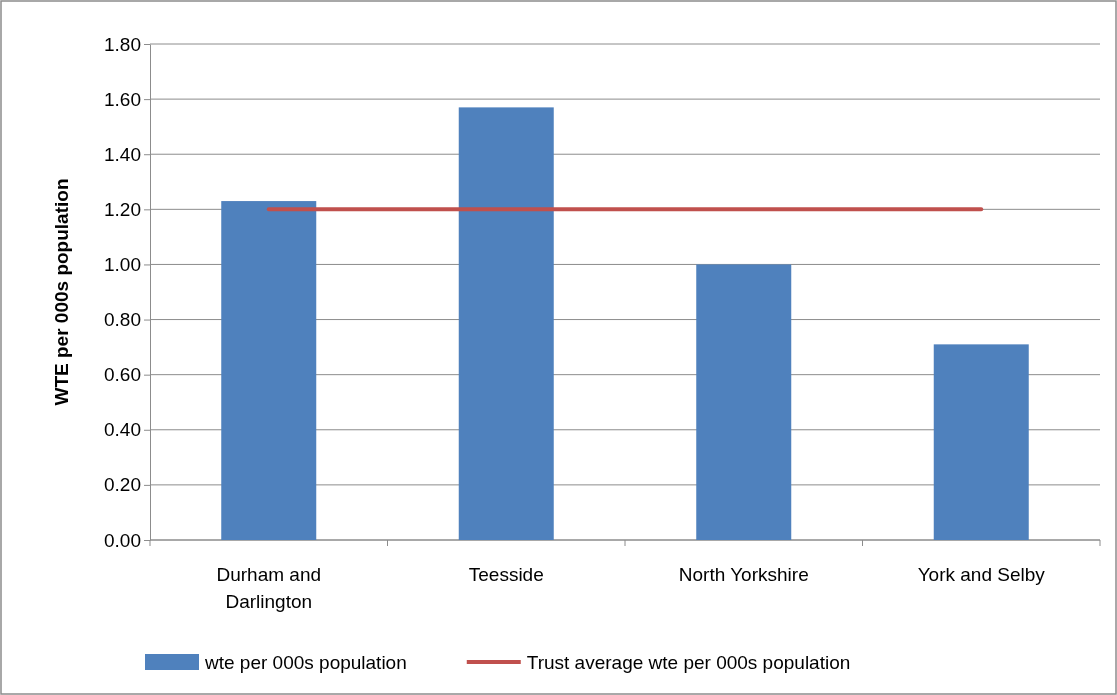 This screenshot has width=1117, height=695. I want to click on legend-label: Trust average wte per 000s population, so click(688, 662).